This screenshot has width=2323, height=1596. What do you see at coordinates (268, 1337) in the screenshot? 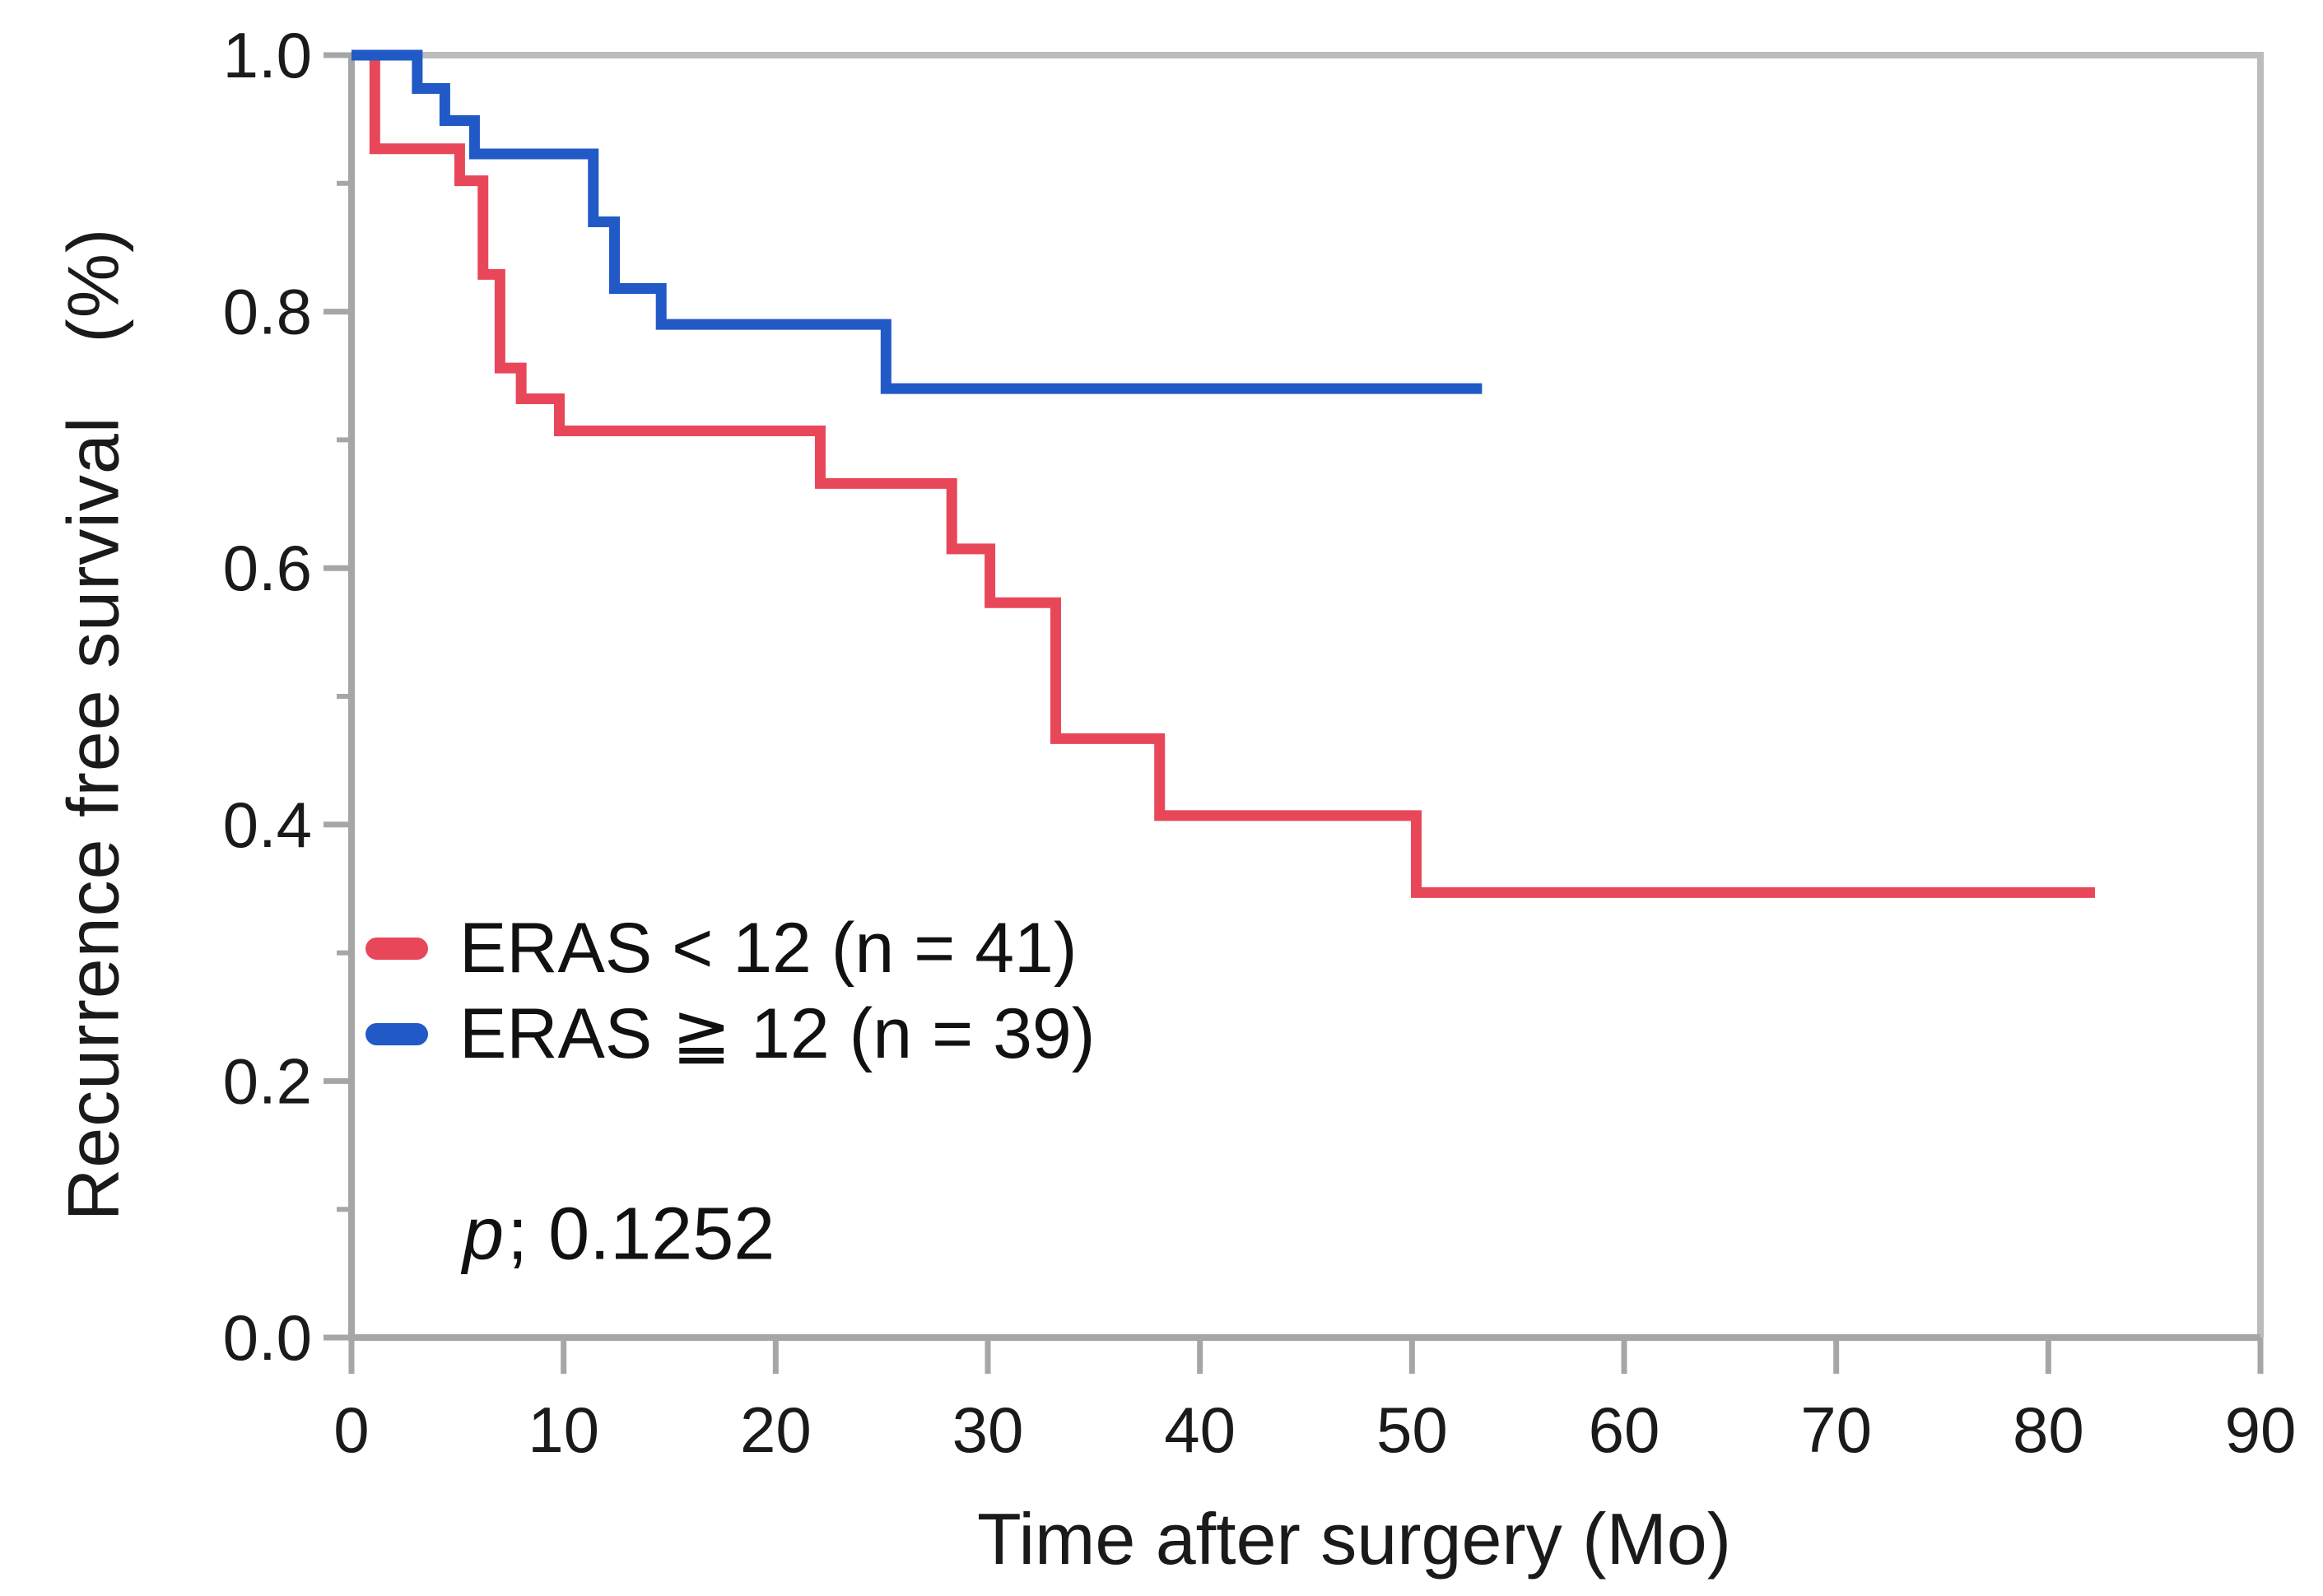
I see `y-tick-label: 0.0` at bounding box center [268, 1337].